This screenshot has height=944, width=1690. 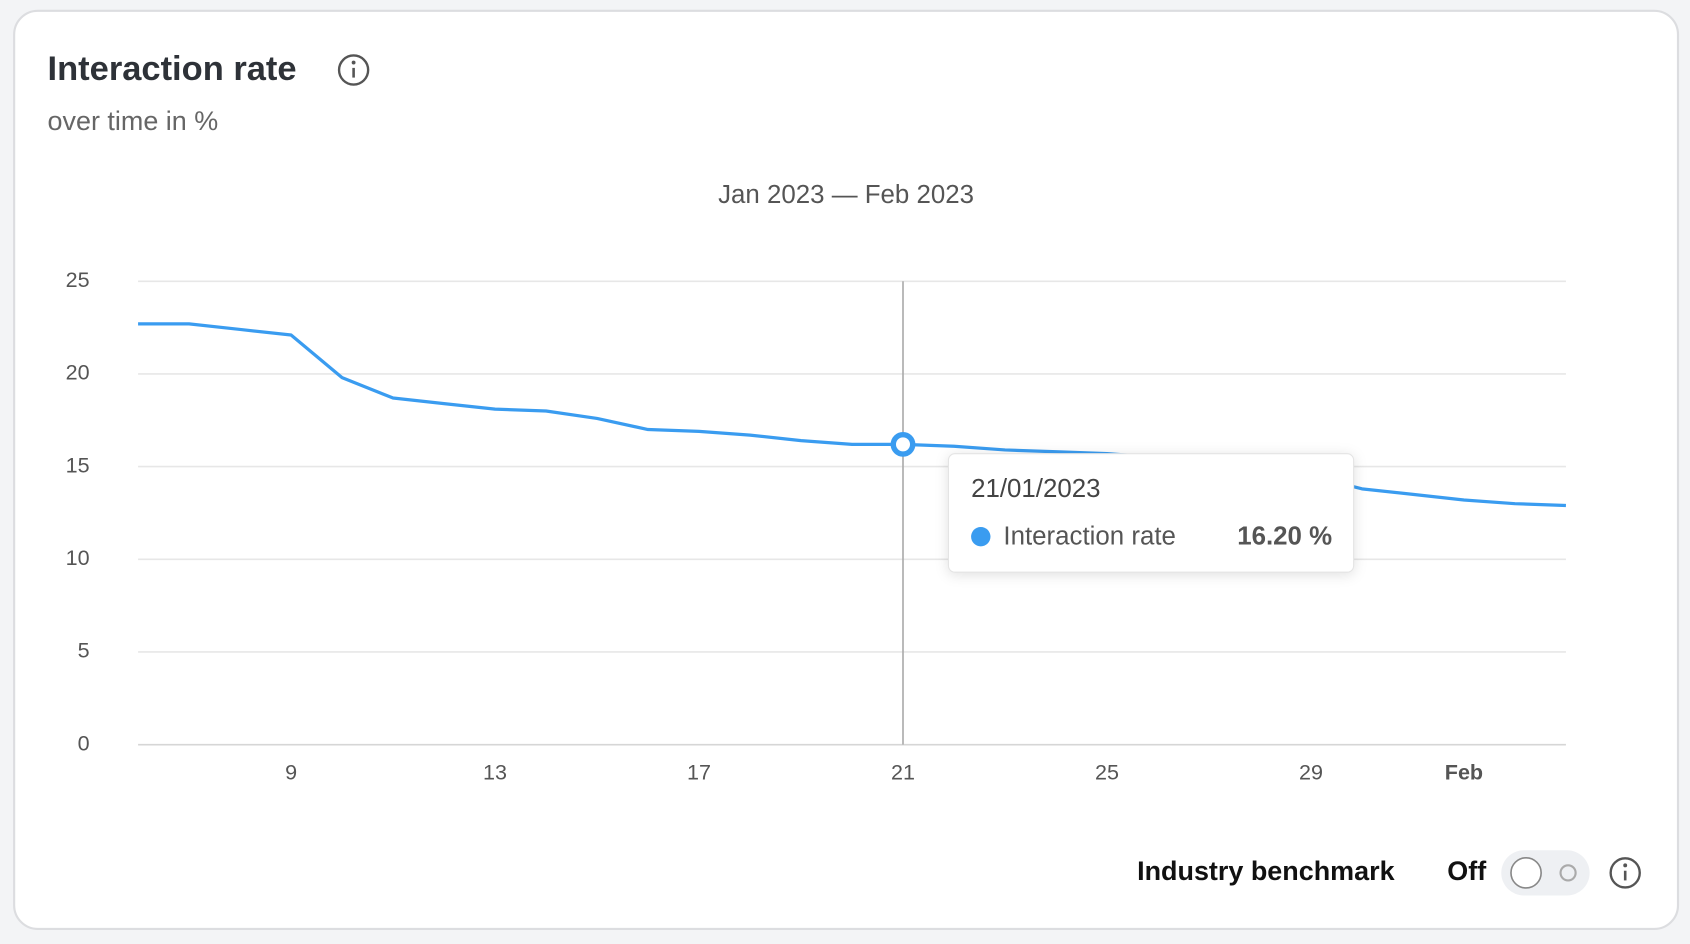 I want to click on x-tick-label: 17, so click(x=699, y=771).